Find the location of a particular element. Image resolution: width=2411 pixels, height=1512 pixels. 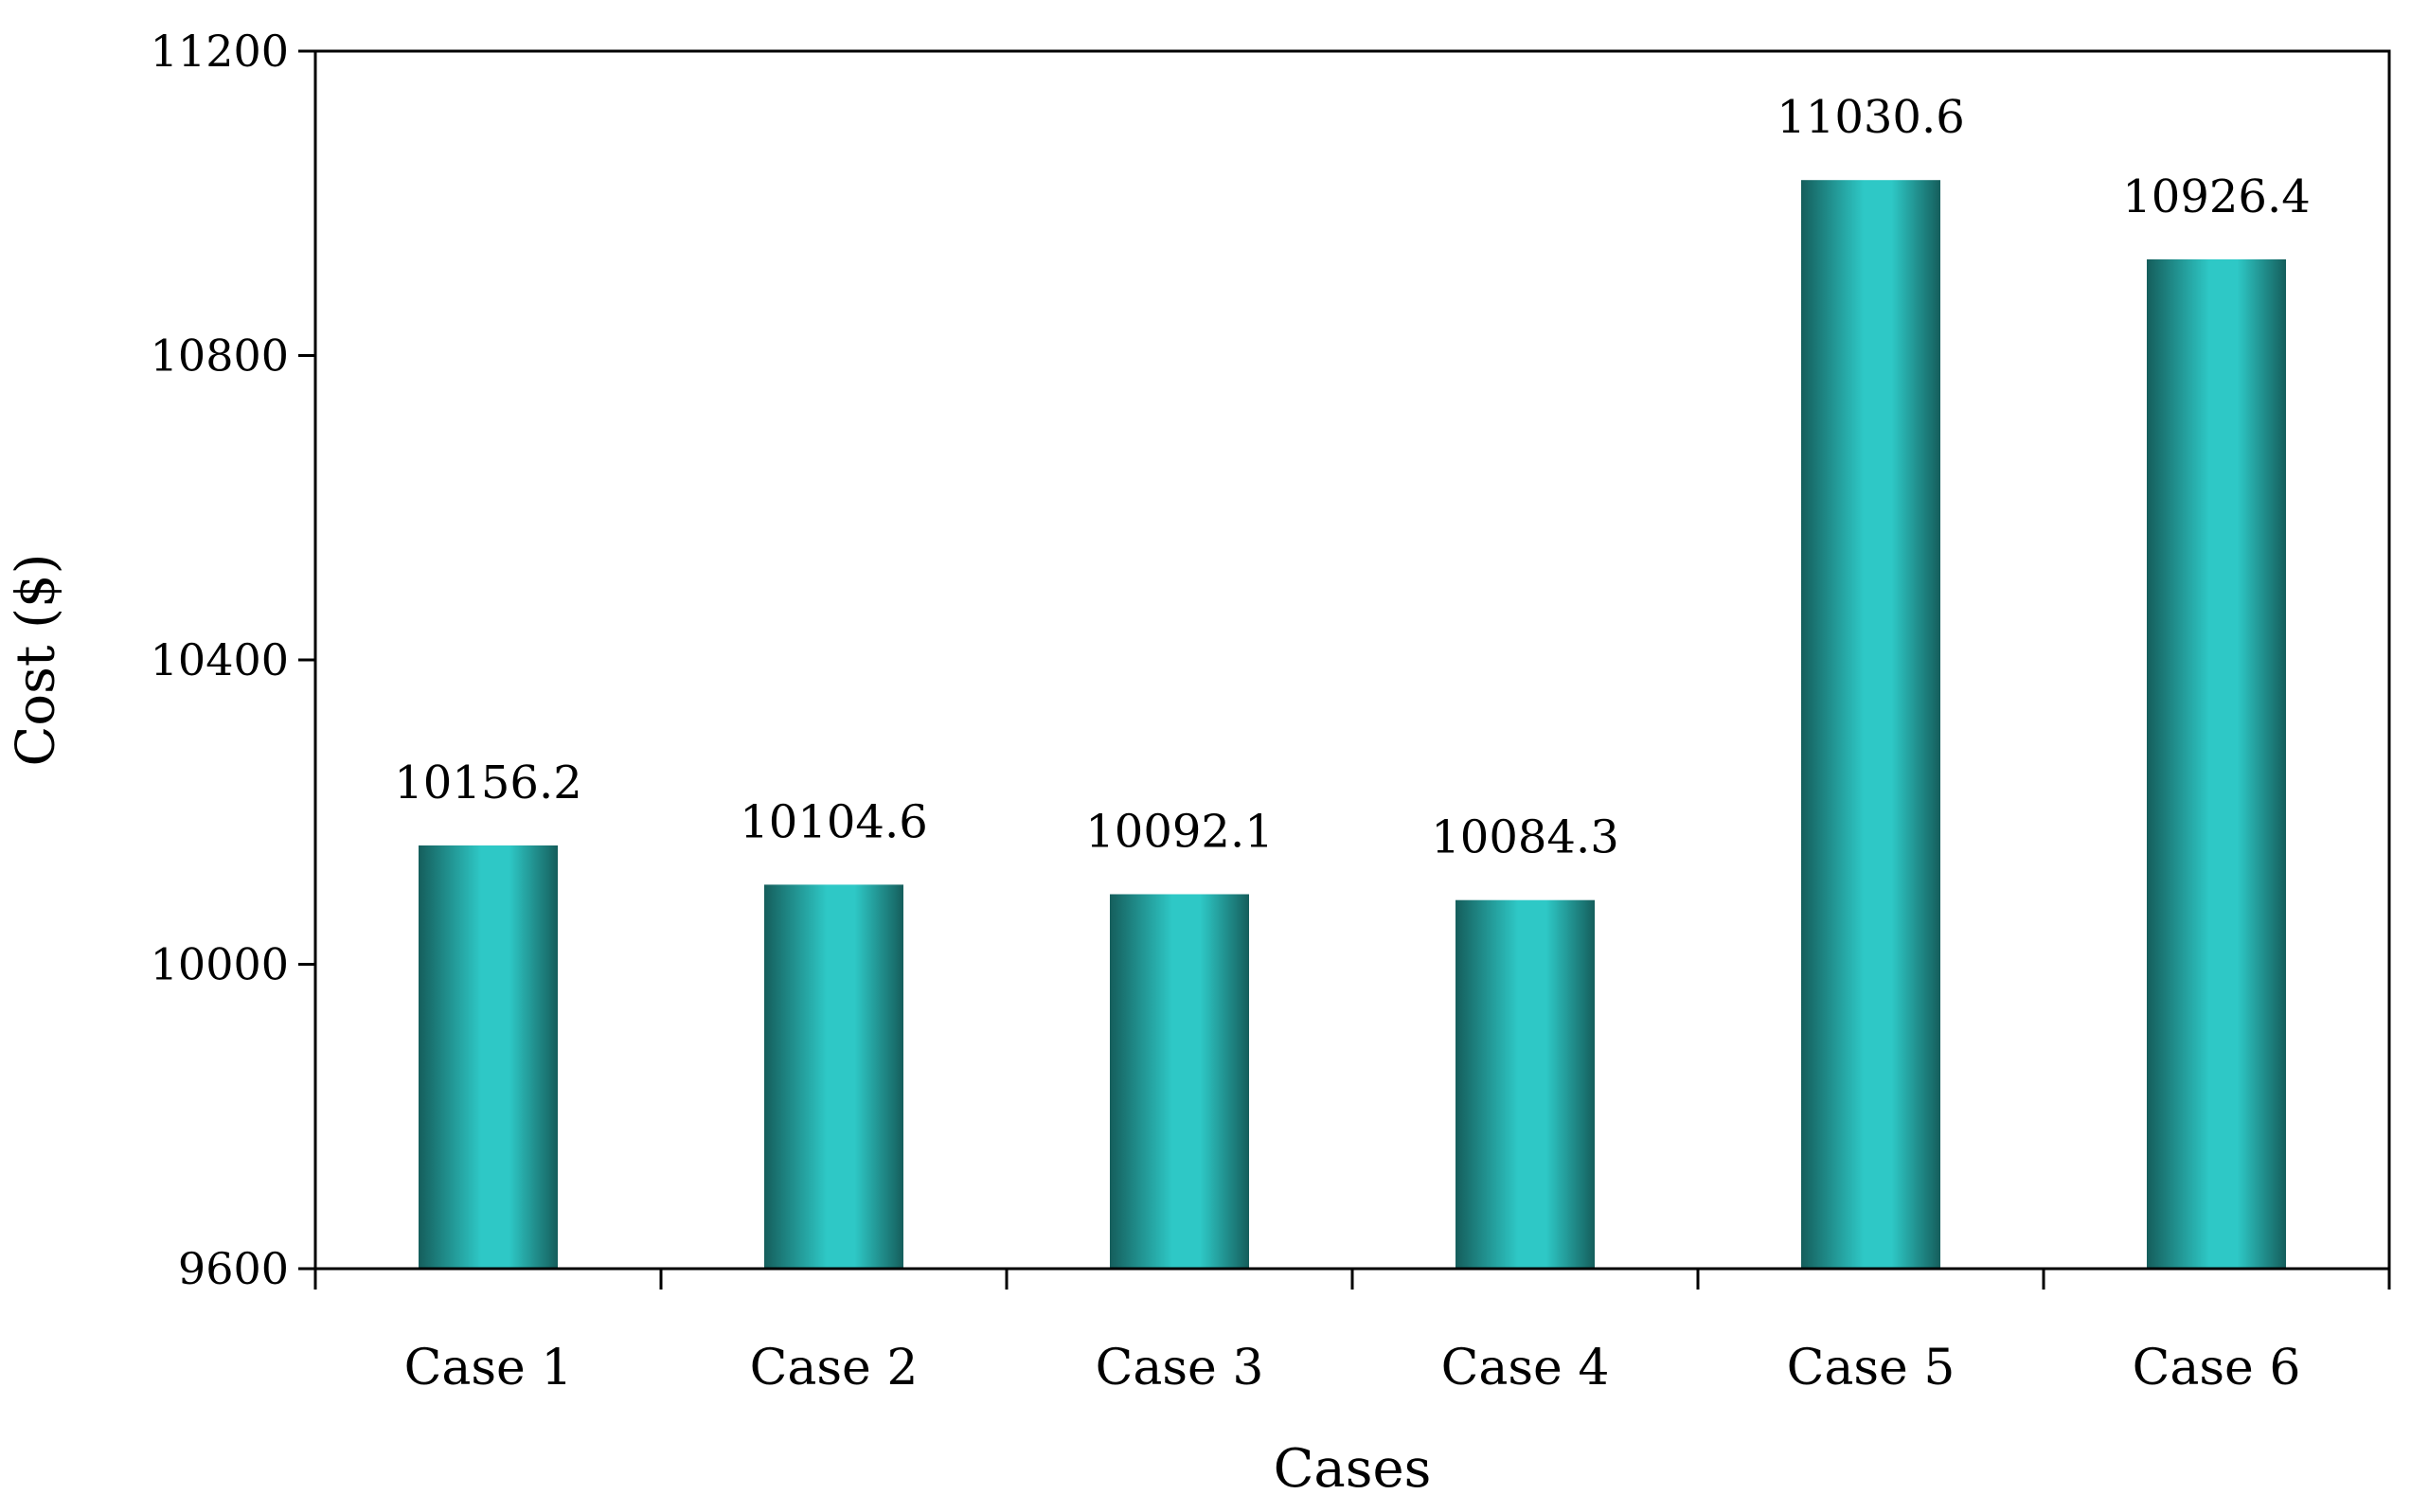

y-tick-label: 10000 is located at coordinates (220, 964).